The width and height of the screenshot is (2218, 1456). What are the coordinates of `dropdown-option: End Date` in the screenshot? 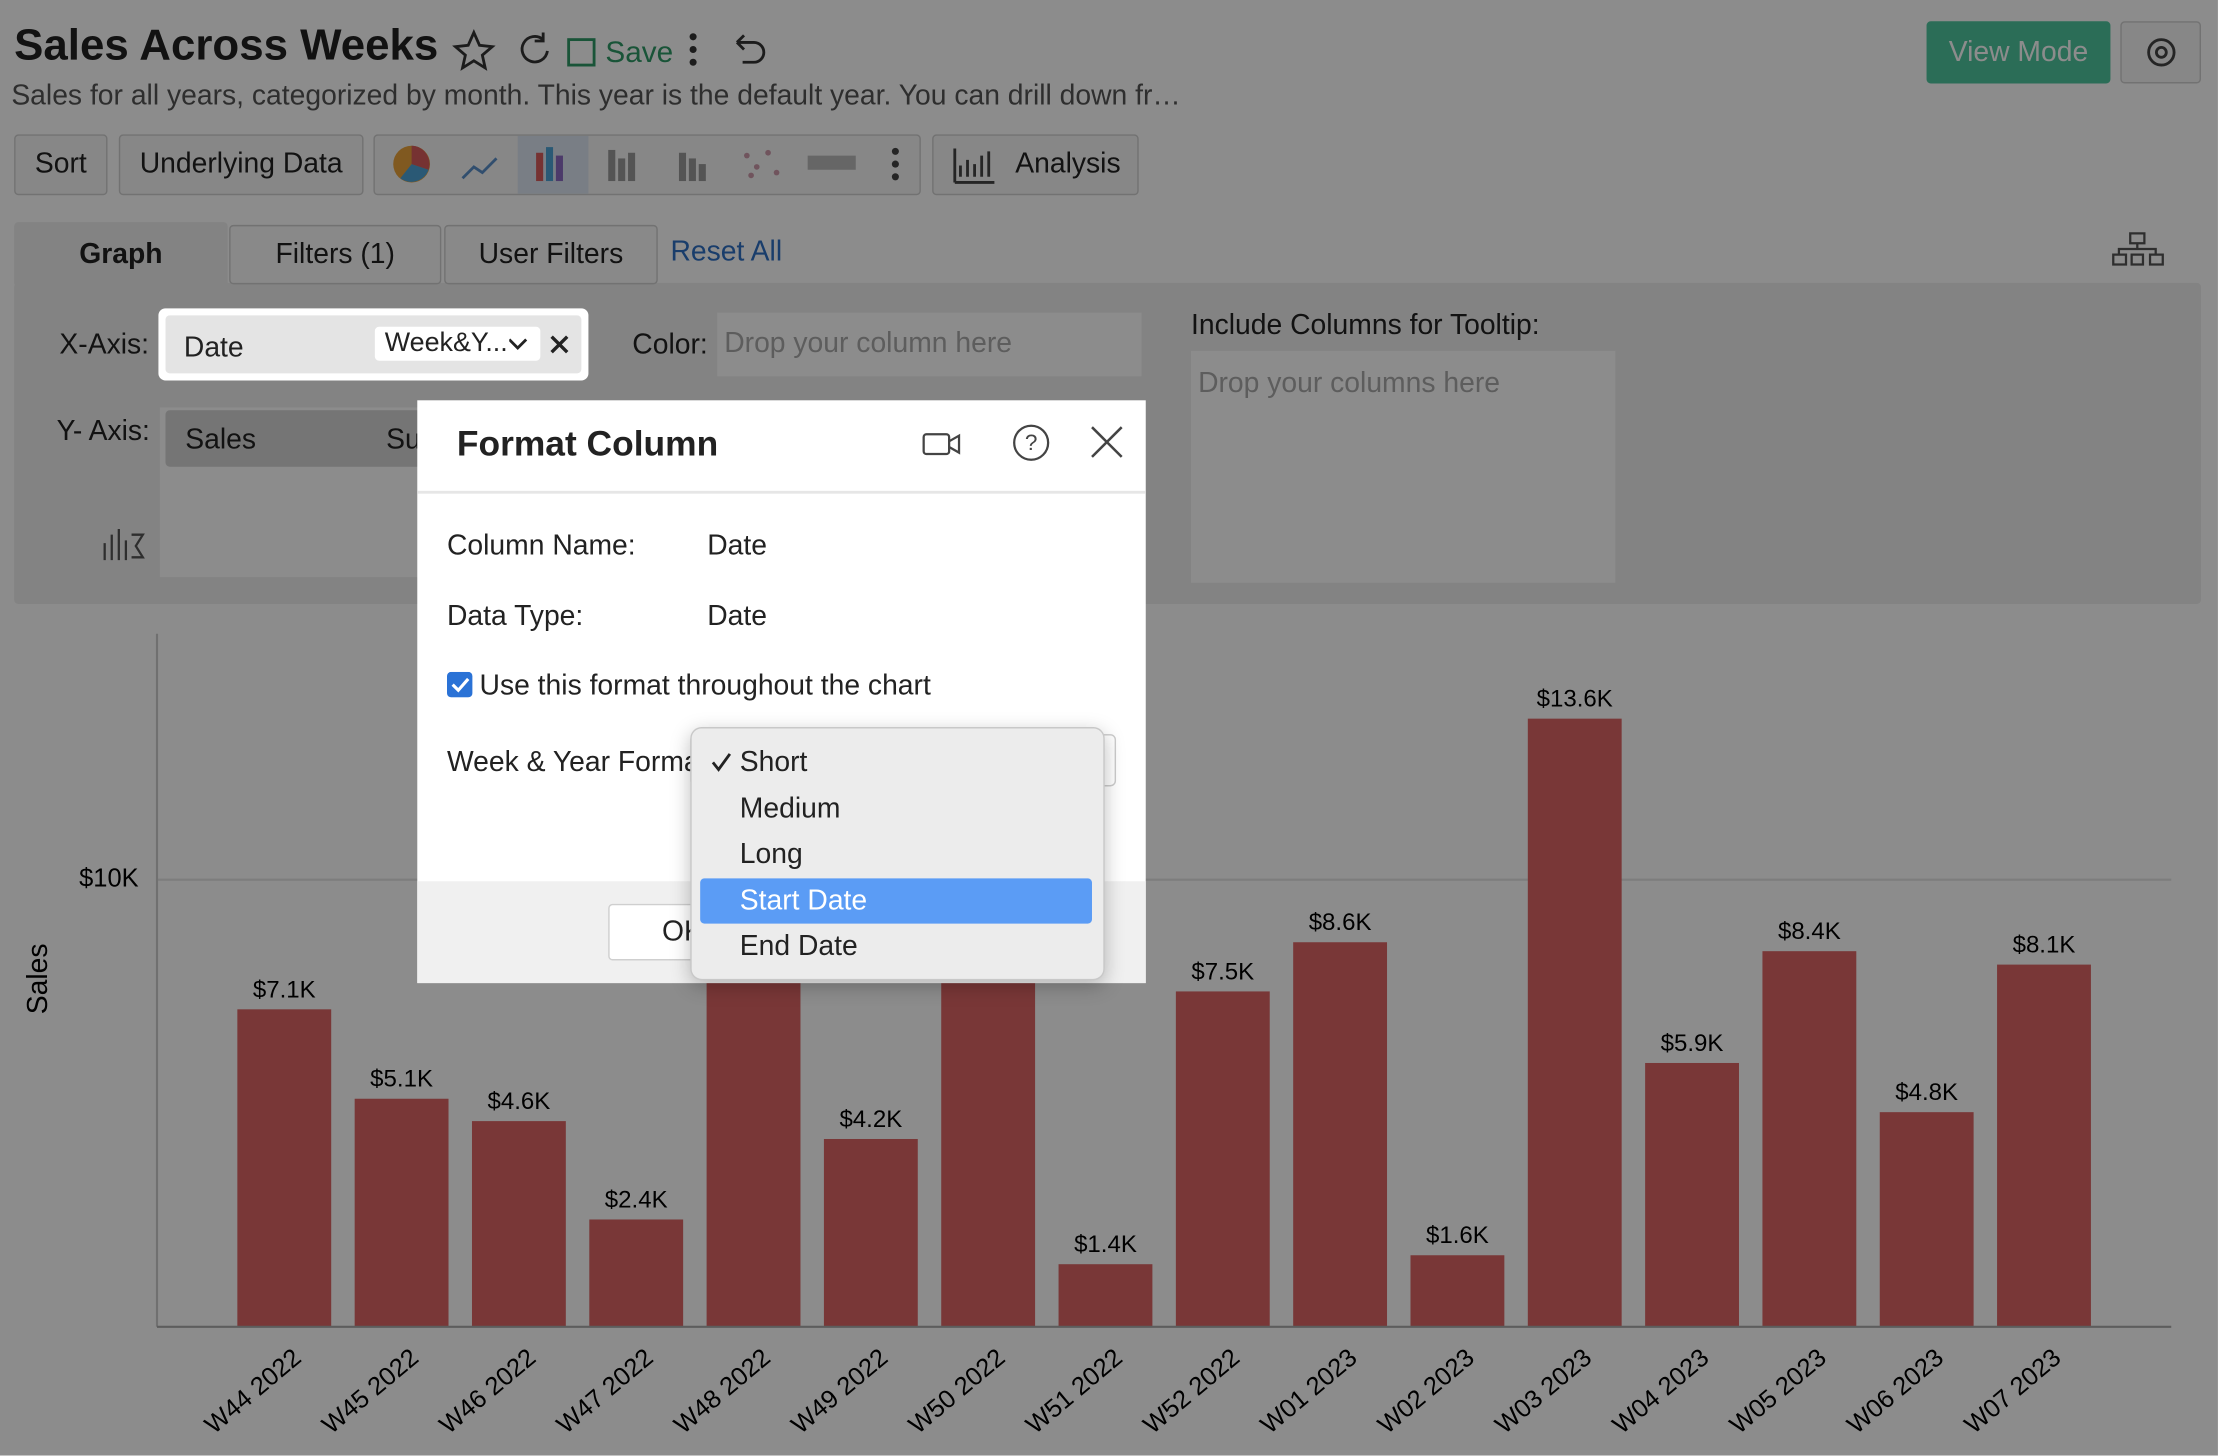 It's located at (896, 946).